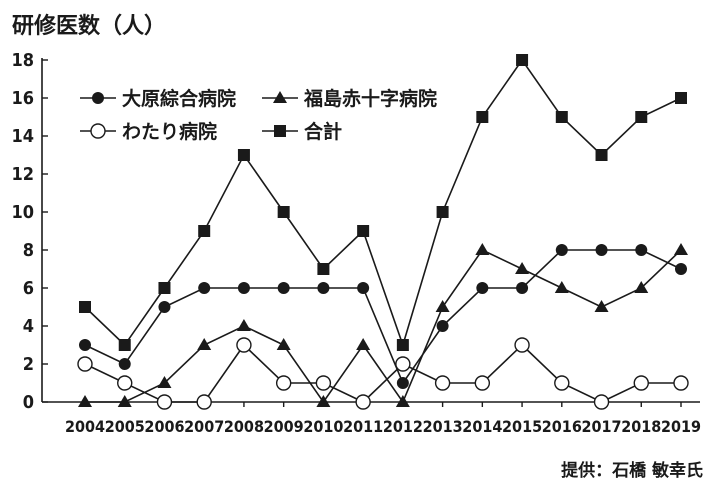 This screenshot has width=727, height=496. What do you see at coordinates (323, 426) in the screenshot?
I see `x-tick-label: 2010` at bounding box center [323, 426].